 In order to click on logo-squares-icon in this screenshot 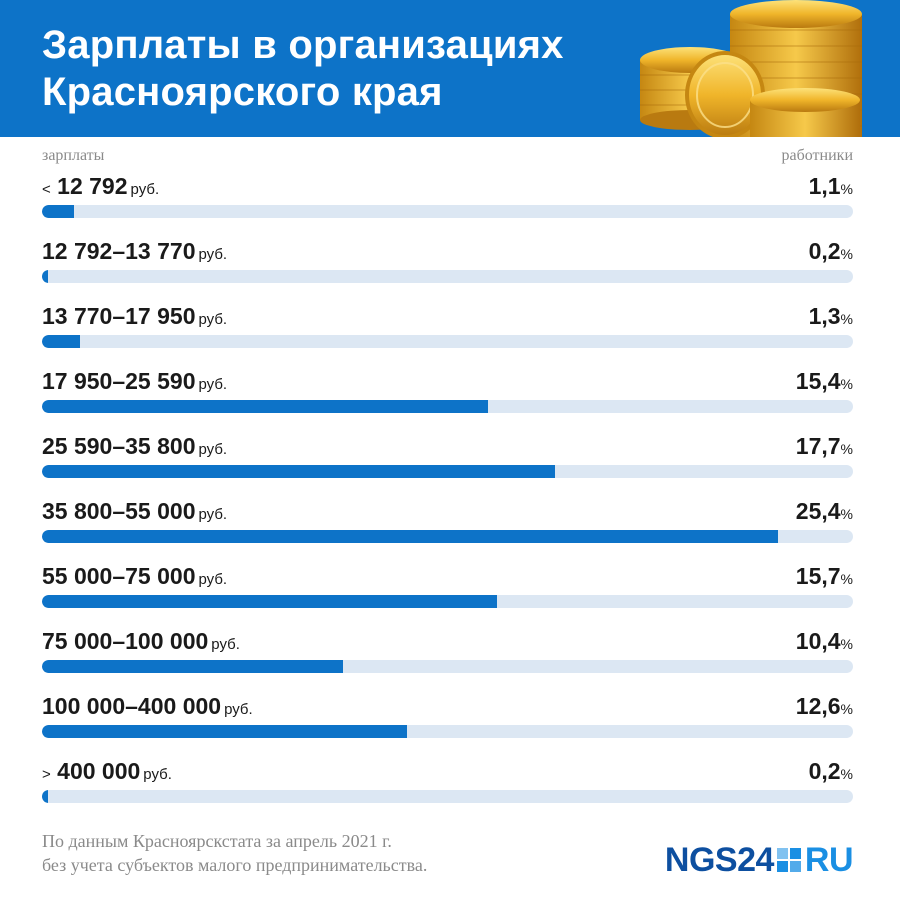, I will do `click(788, 860)`.